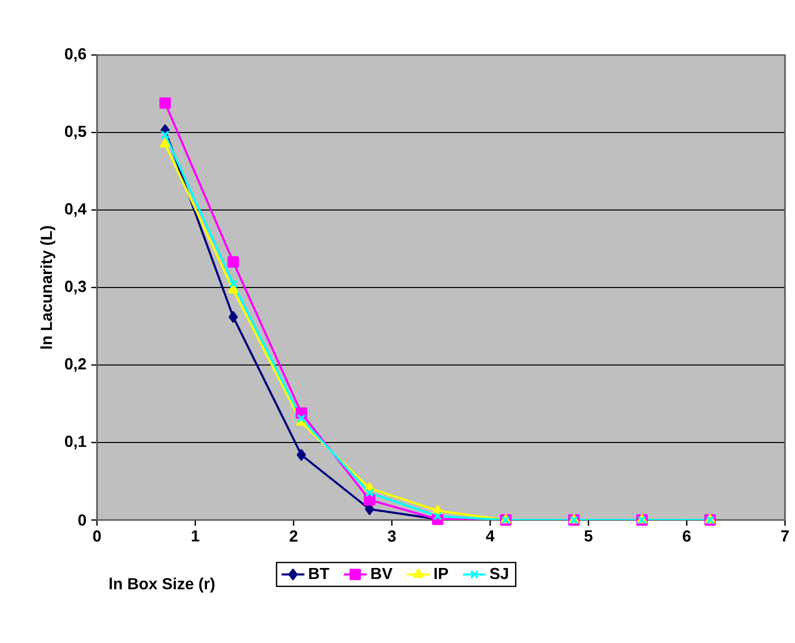 The height and width of the screenshot is (643, 795). What do you see at coordinates (392, 536) in the screenshot?
I see `x-tick-label: 3` at bounding box center [392, 536].